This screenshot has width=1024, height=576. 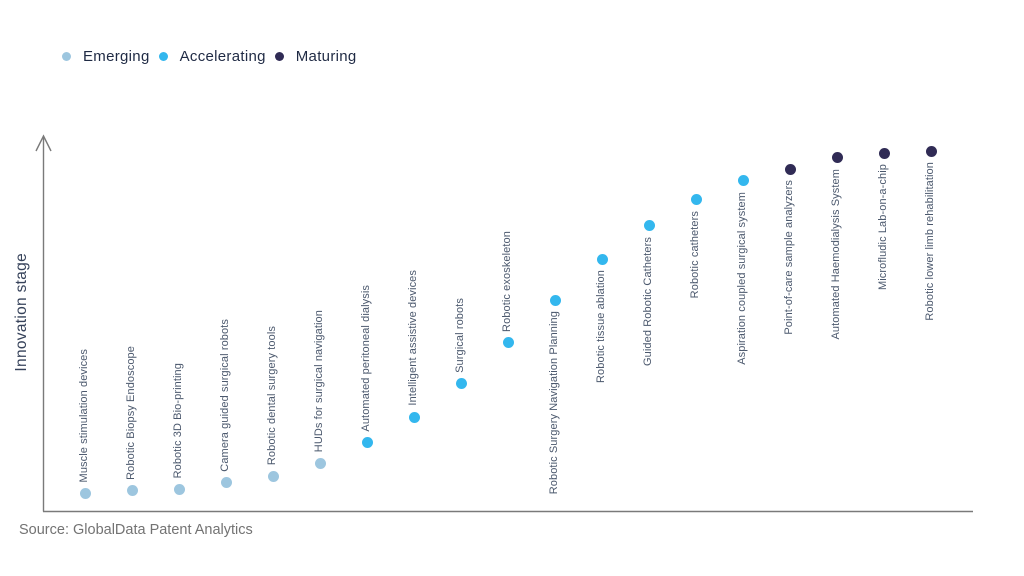 What do you see at coordinates (883, 227) in the screenshot?
I see `data-point-label: Microfludic Lab-on-a-chip` at bounding box center [883, 227].